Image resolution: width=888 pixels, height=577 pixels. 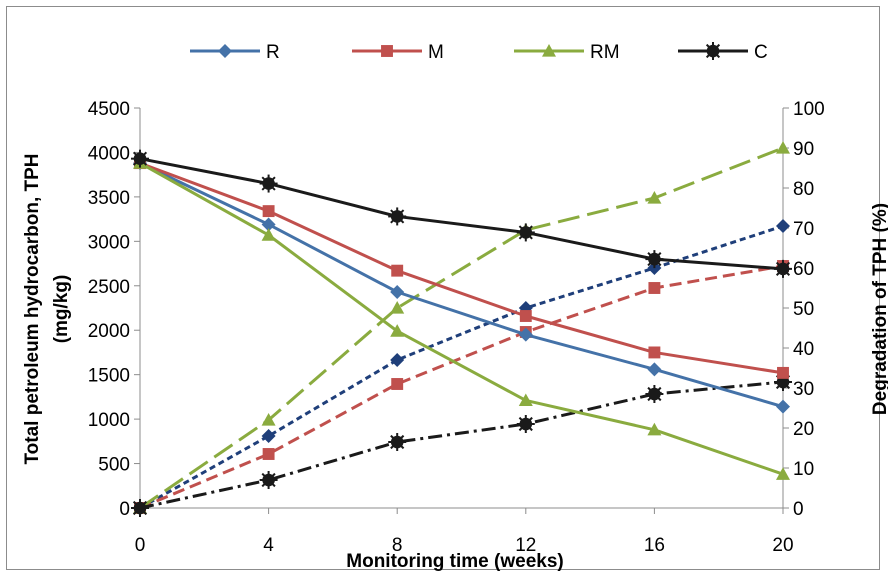 I want to click on y-left-tick-label: 3500, so click(x=109, y=198).